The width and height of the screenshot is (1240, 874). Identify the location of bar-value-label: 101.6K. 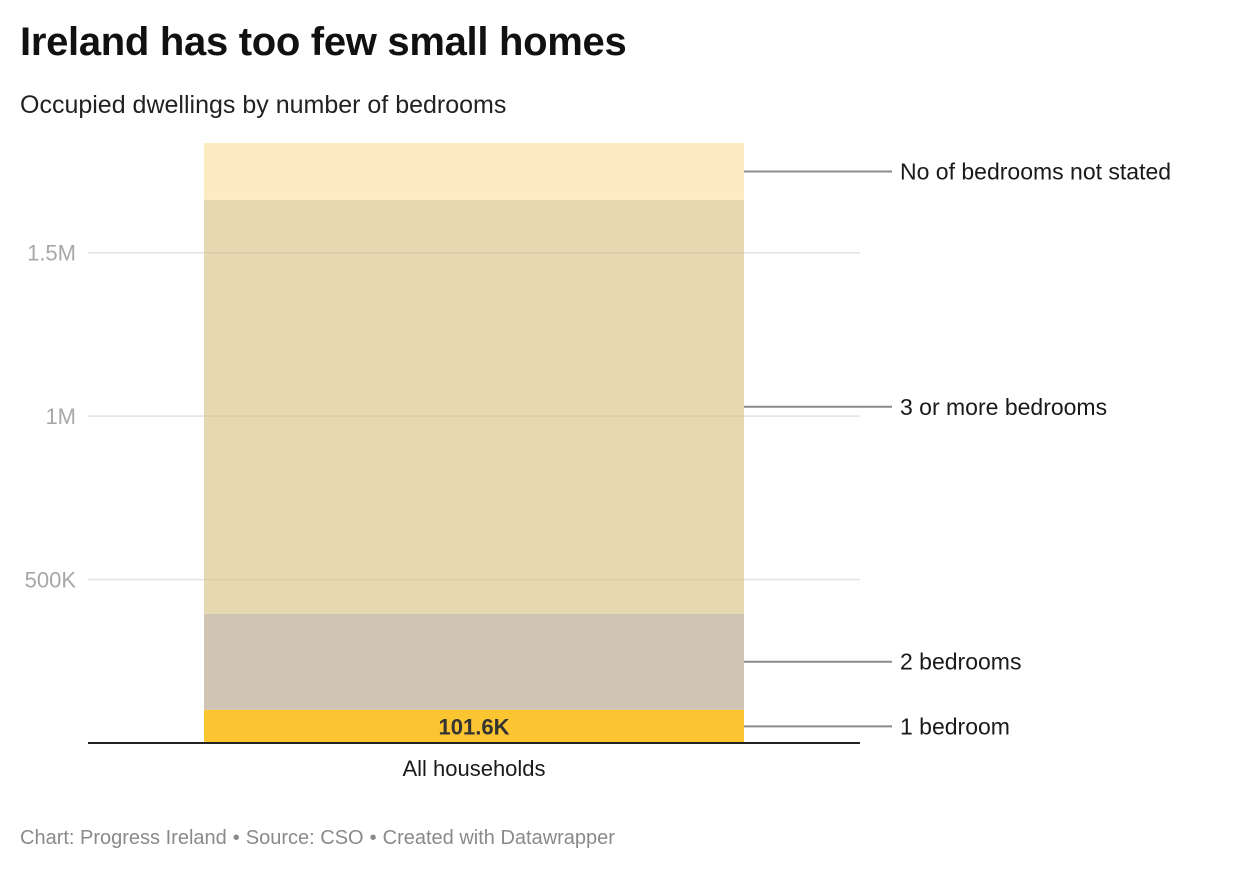
(474, 726).